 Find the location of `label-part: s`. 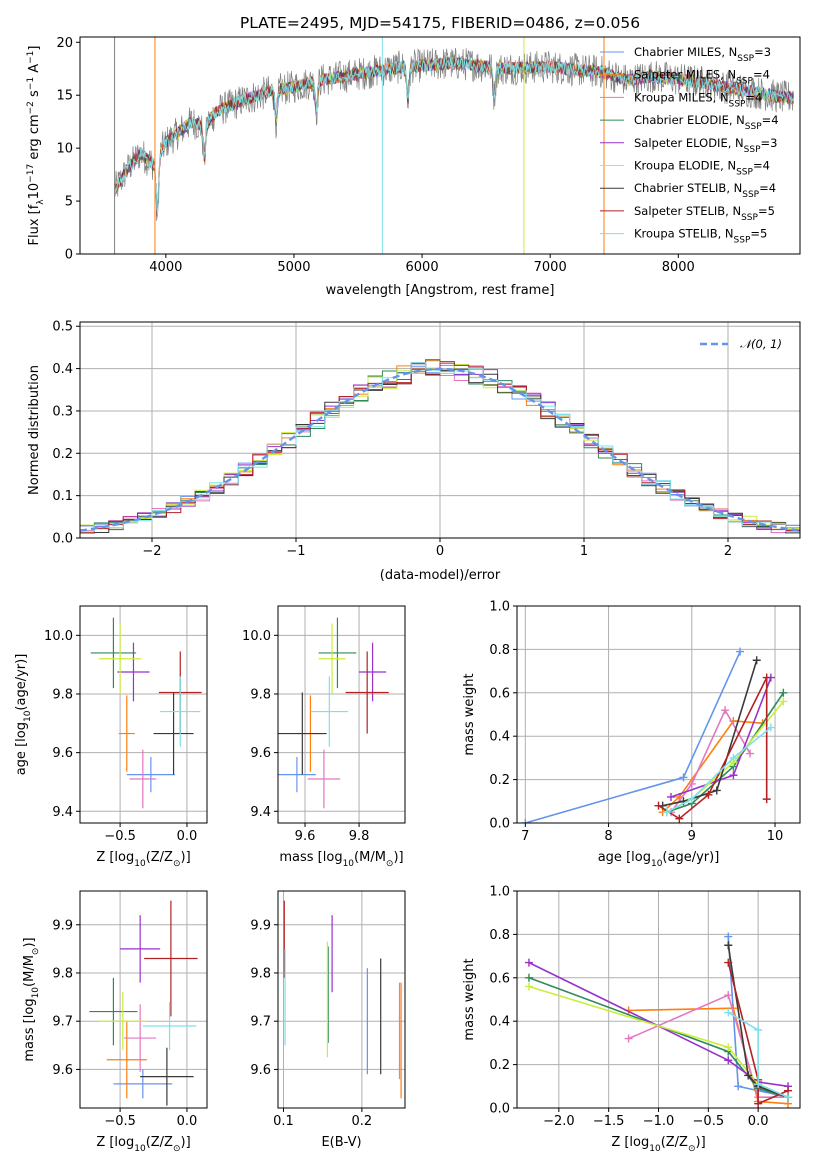

label-part: s is located at coordinates (34, 95).